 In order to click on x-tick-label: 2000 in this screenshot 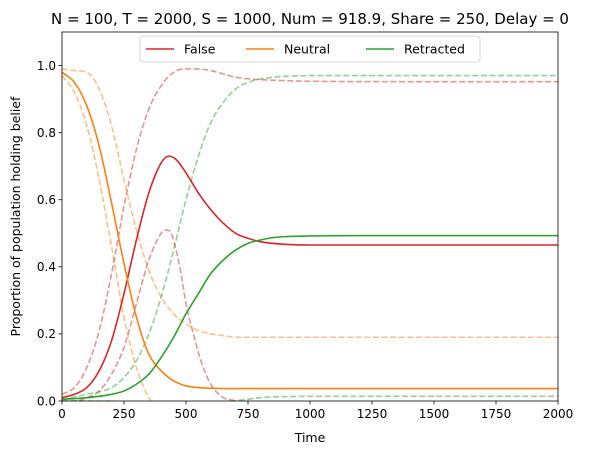, I will do `click(558, 414)`.